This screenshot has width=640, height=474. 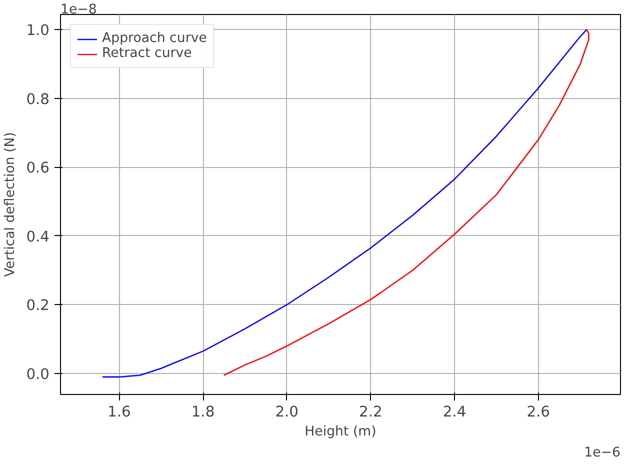 I want to click on text: 1e−6, so click(x=602, y=453).